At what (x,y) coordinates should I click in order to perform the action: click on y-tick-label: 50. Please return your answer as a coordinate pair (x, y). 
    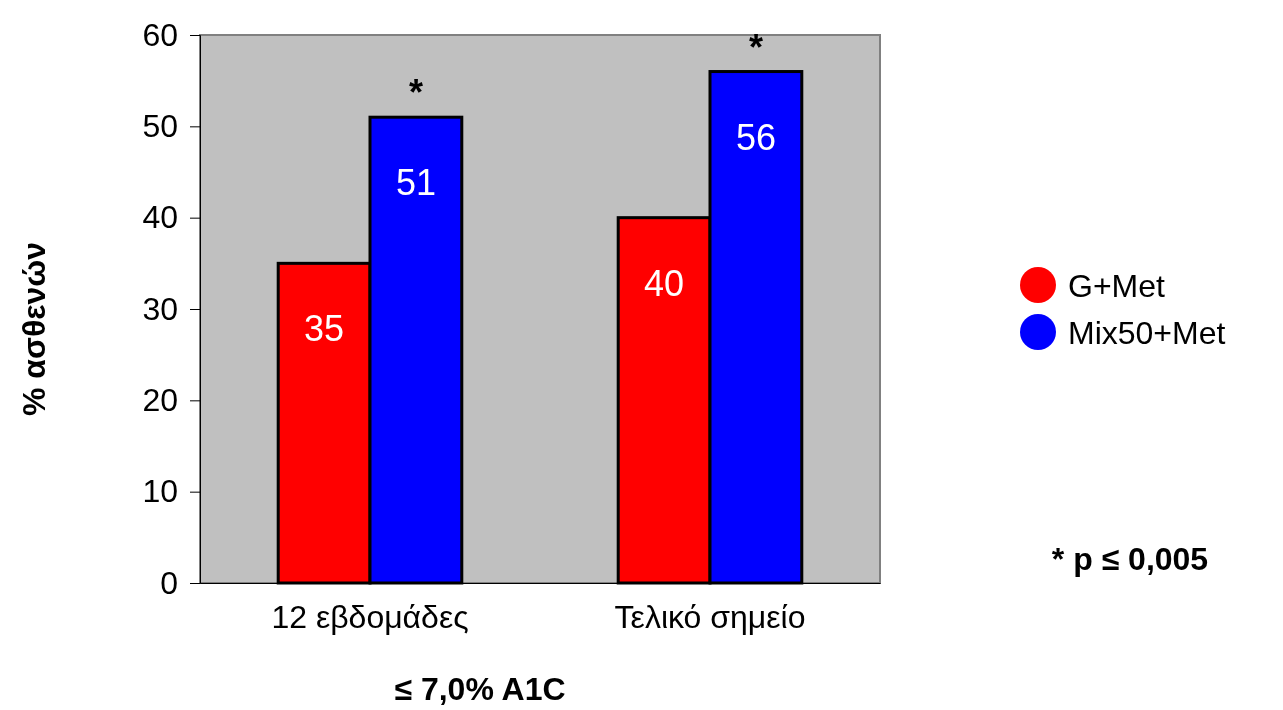
    Looking at the image, I should click on (160, 126).